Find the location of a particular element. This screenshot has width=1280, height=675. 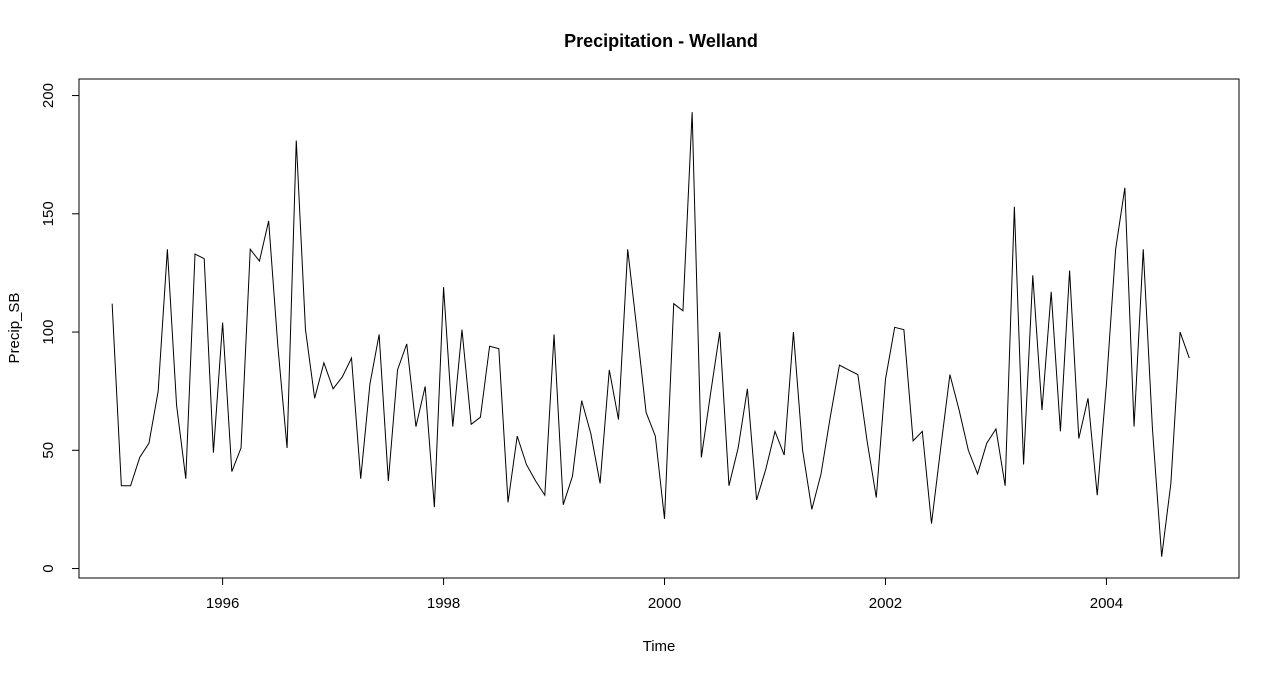

y-tick-label: 100 is located at coordinates (48, 332).